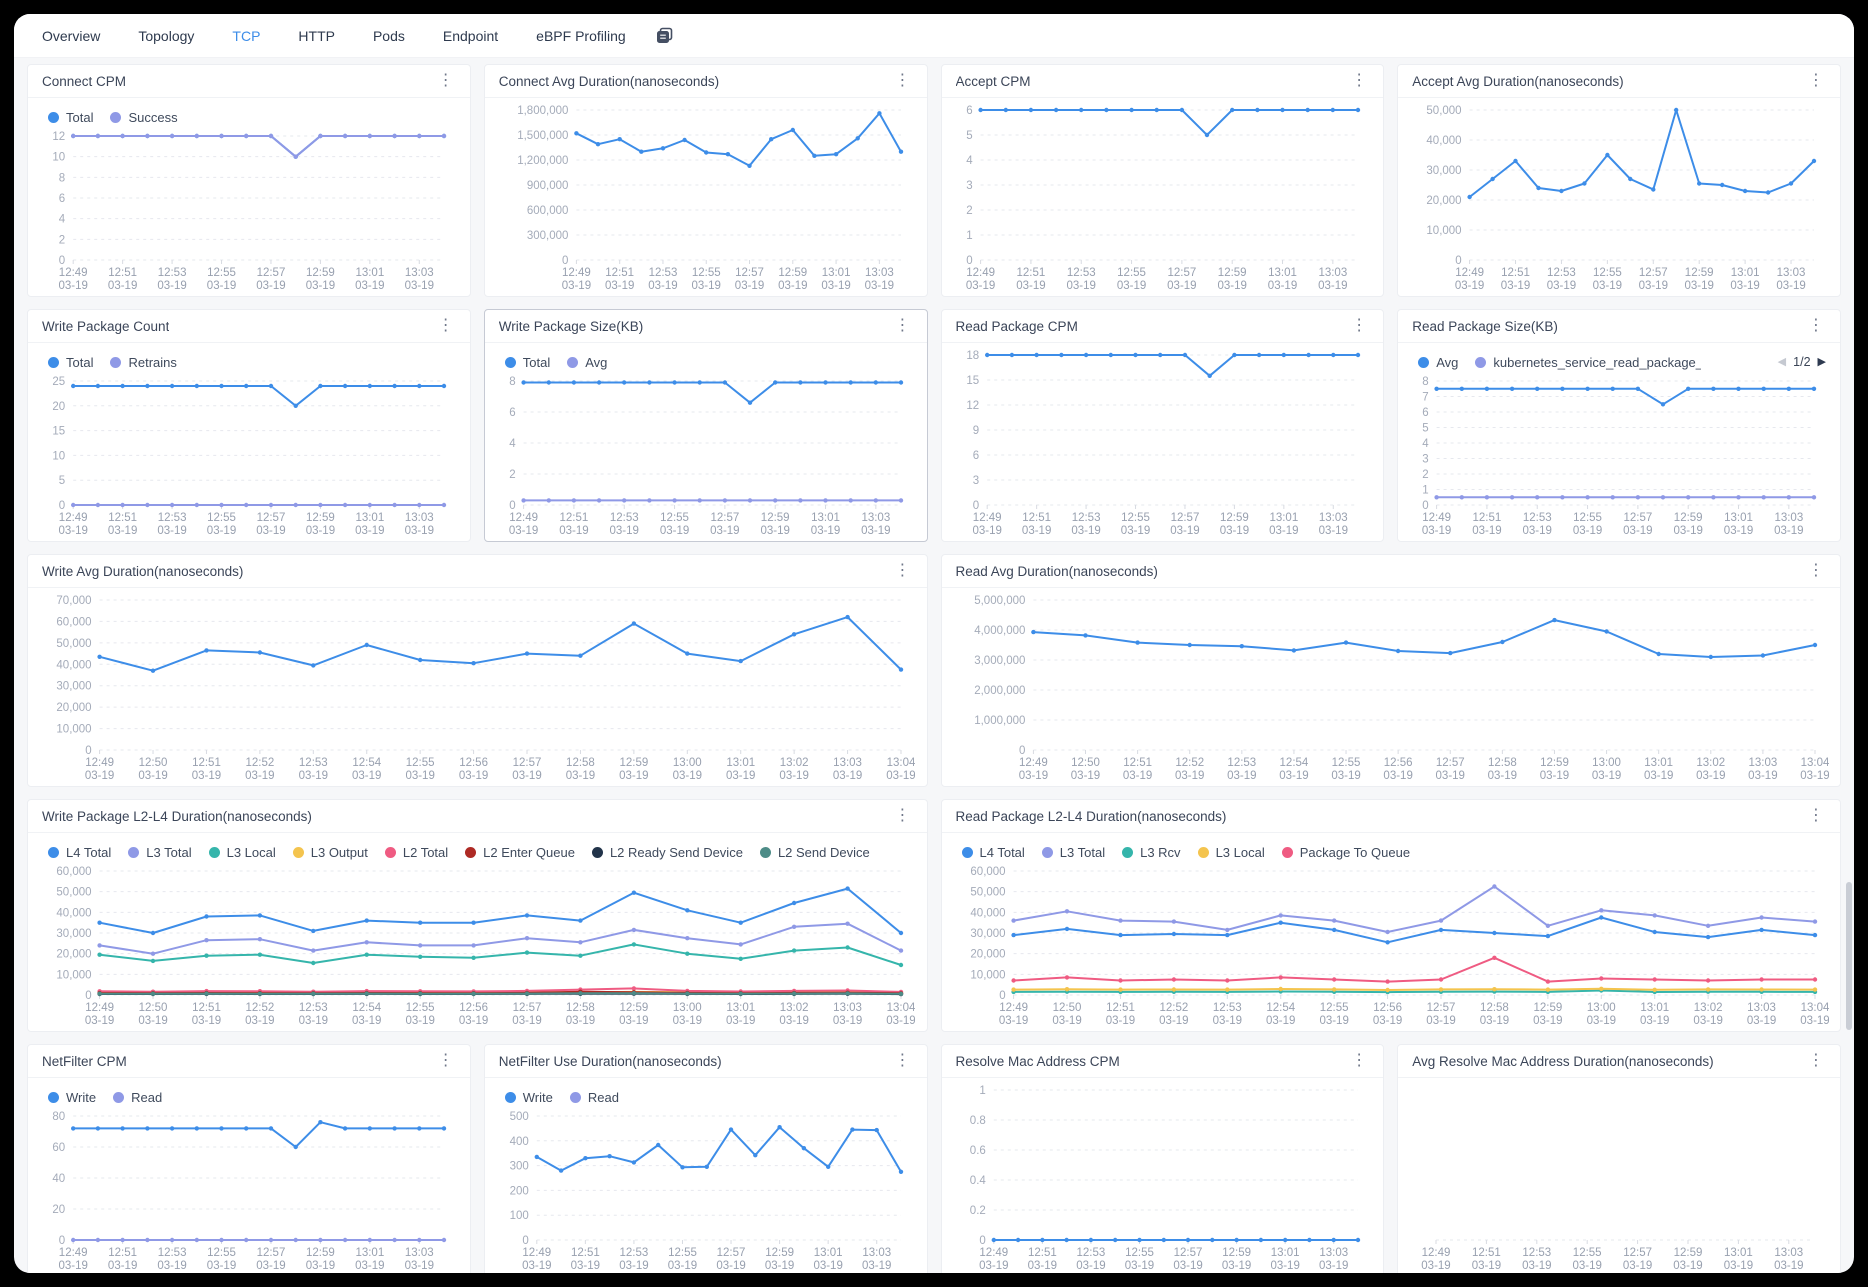  Describe the element at coordinates (84, 1061) in the screenshot. I see `card-title: NetFilter CPM` at that location.